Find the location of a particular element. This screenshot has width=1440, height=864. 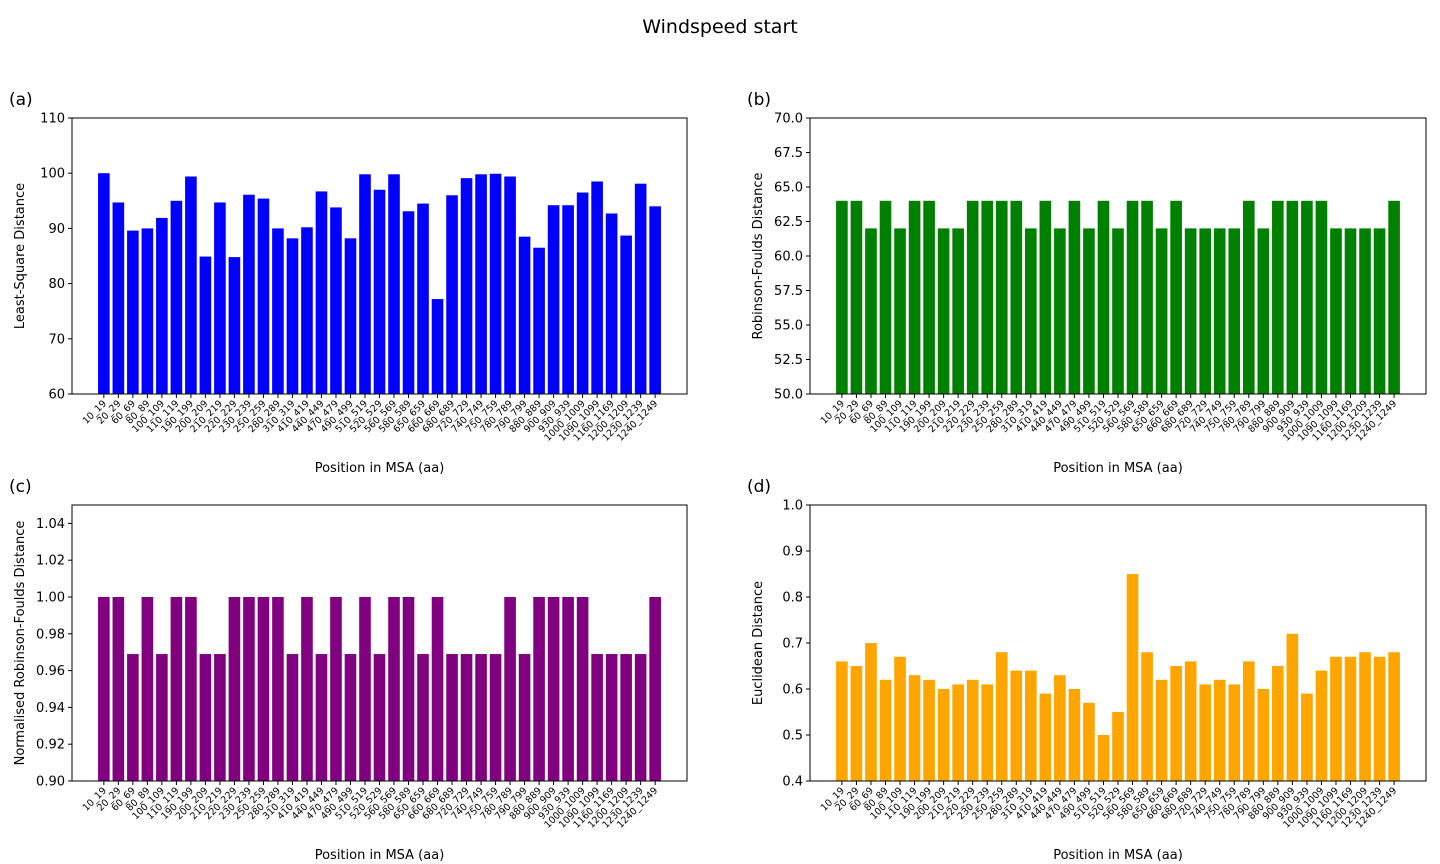

panel-label: (d) is located at coordinates (759, 487).